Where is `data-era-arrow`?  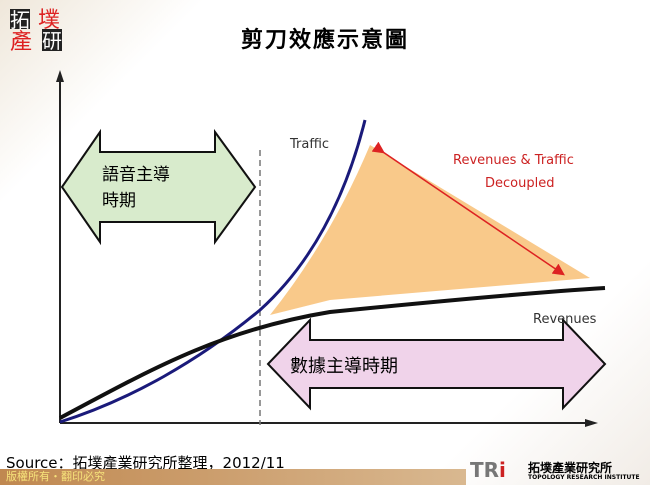
data-era-arrow is located at coordinates (436, 364).